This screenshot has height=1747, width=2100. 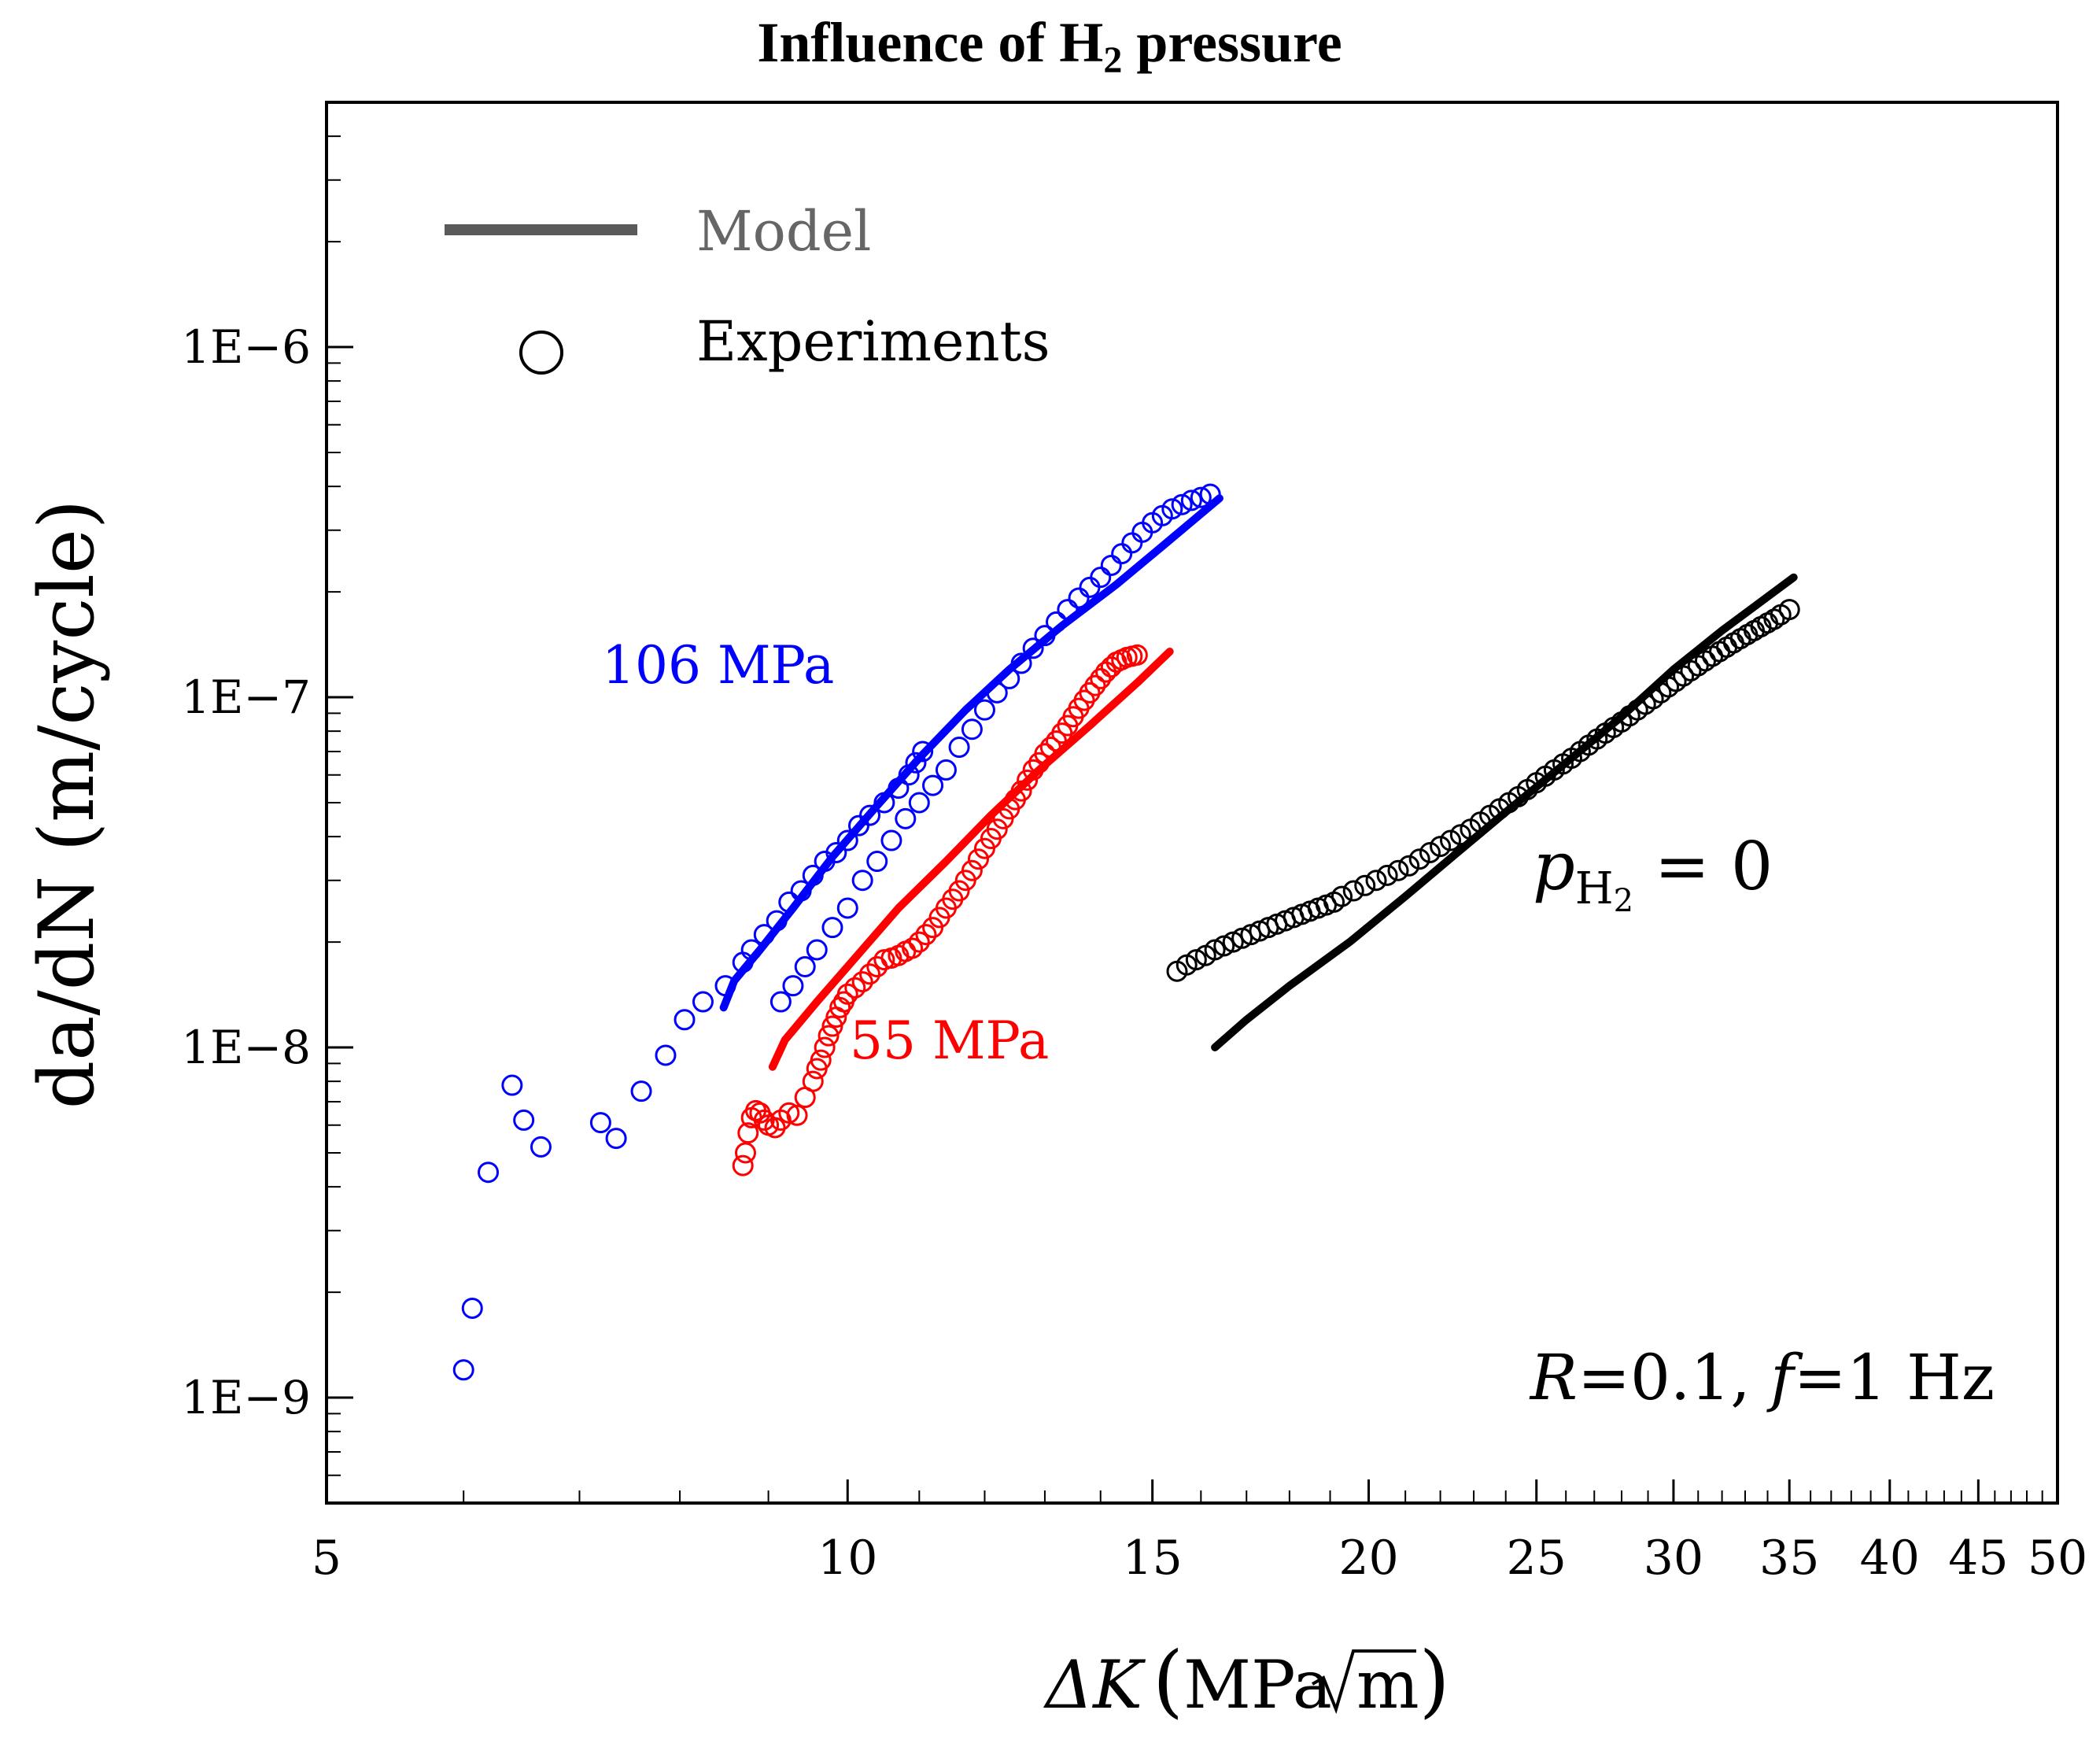 I want to click on x-tick-label: 45, so click(x=1978, y=1558).